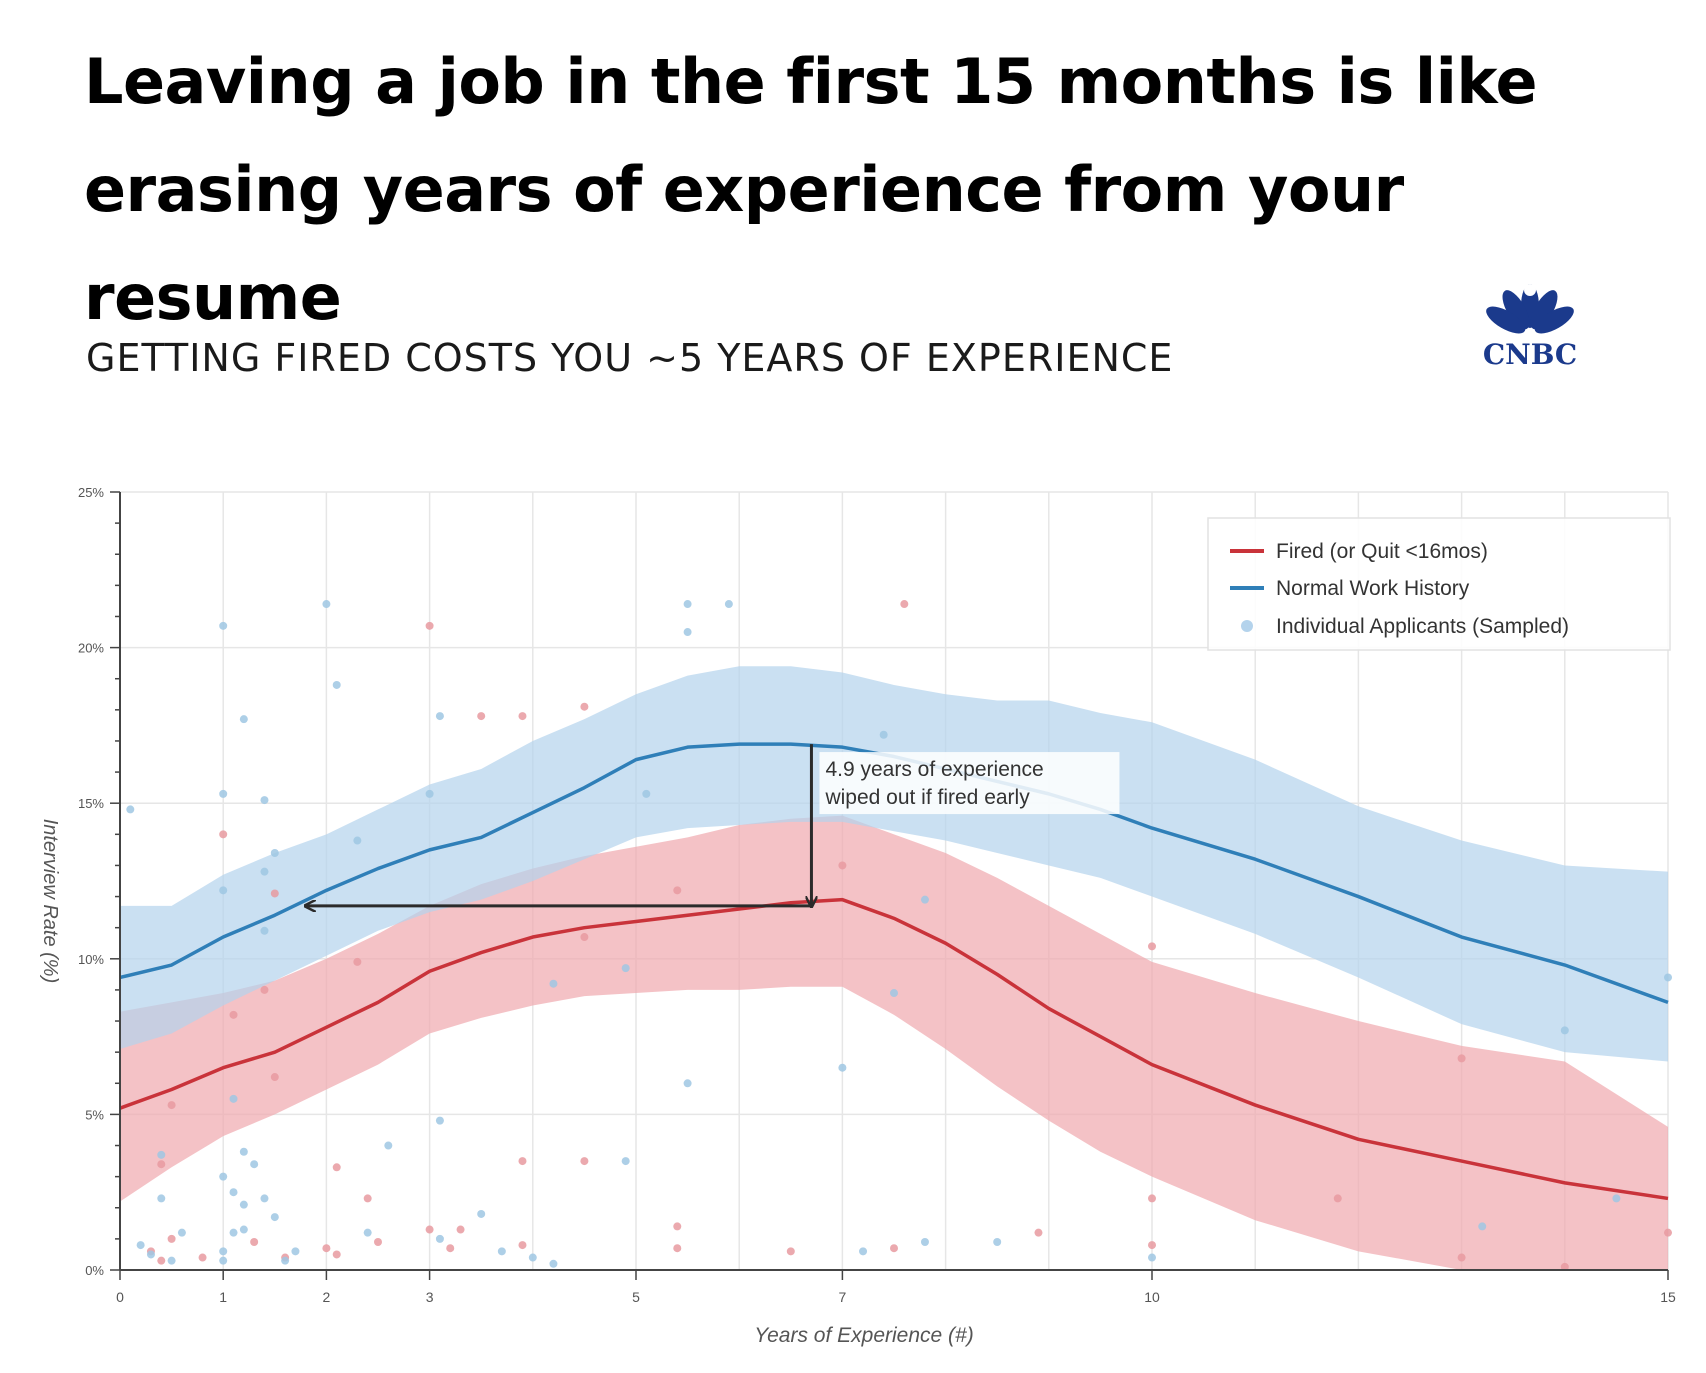  What do you see at coordinates (91, 648) in the screenshot?
I see `y-tick-label: 20%` at bounding box center [91, 648].